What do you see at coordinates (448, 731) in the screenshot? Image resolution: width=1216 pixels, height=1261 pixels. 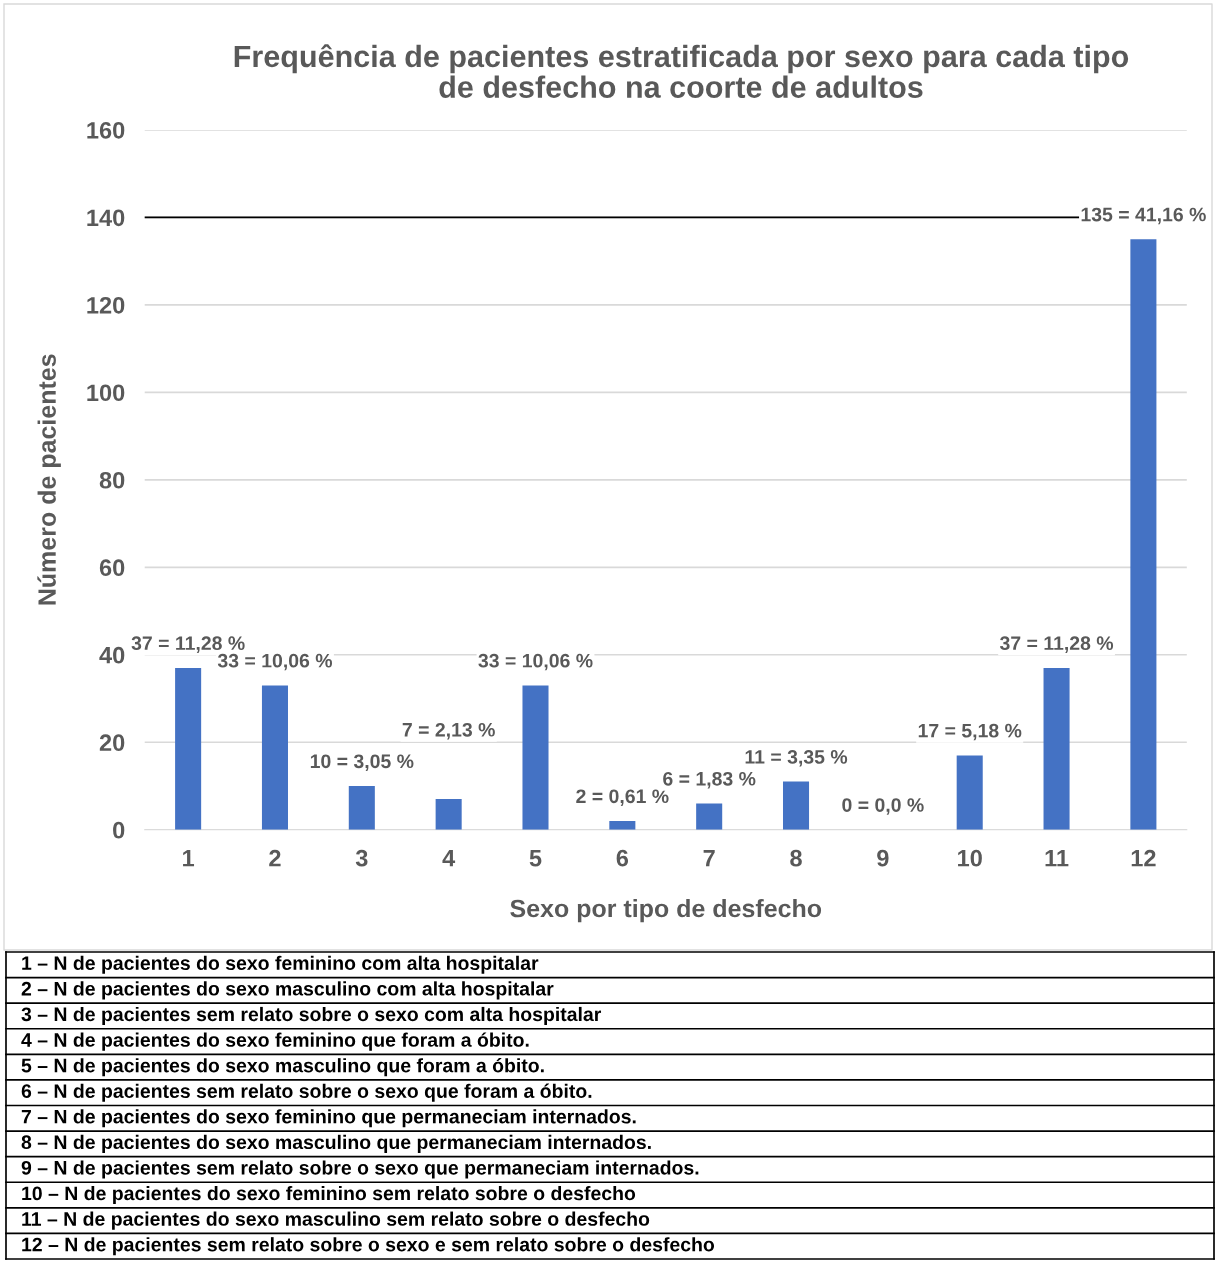 I see `data-label: 7 = 2,13 %` at bounding box center [448, 731].